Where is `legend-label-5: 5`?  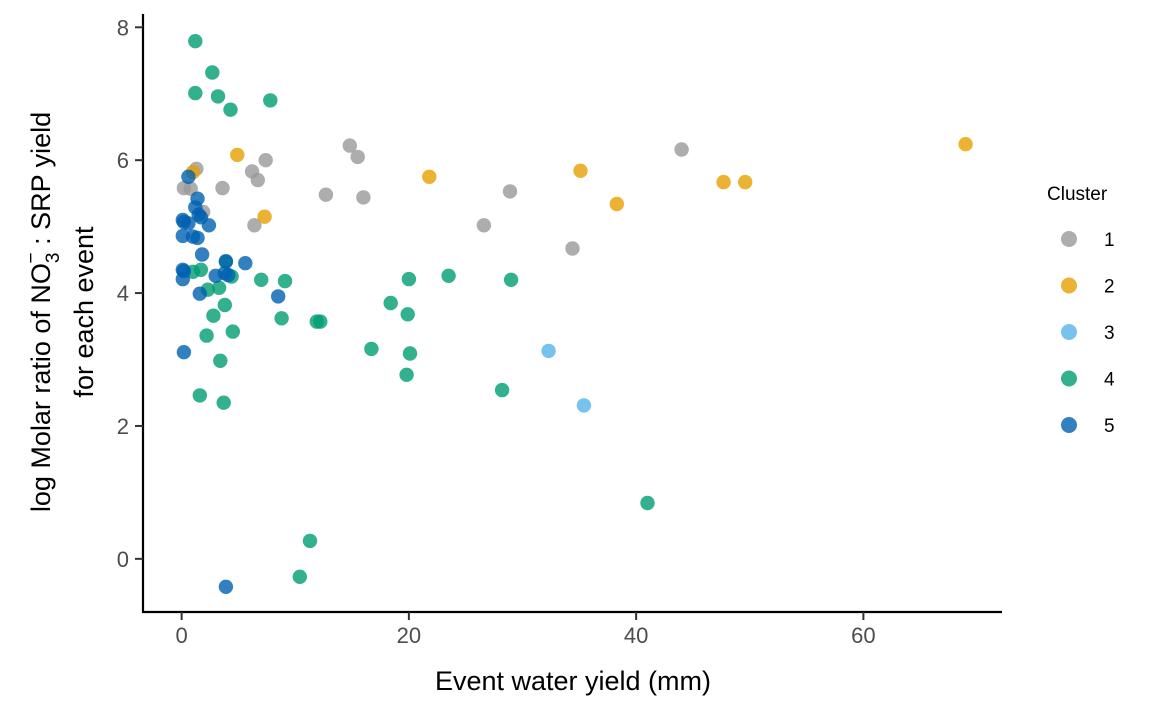 legend-label-5: 5 is located at coordinates (1109, 426).